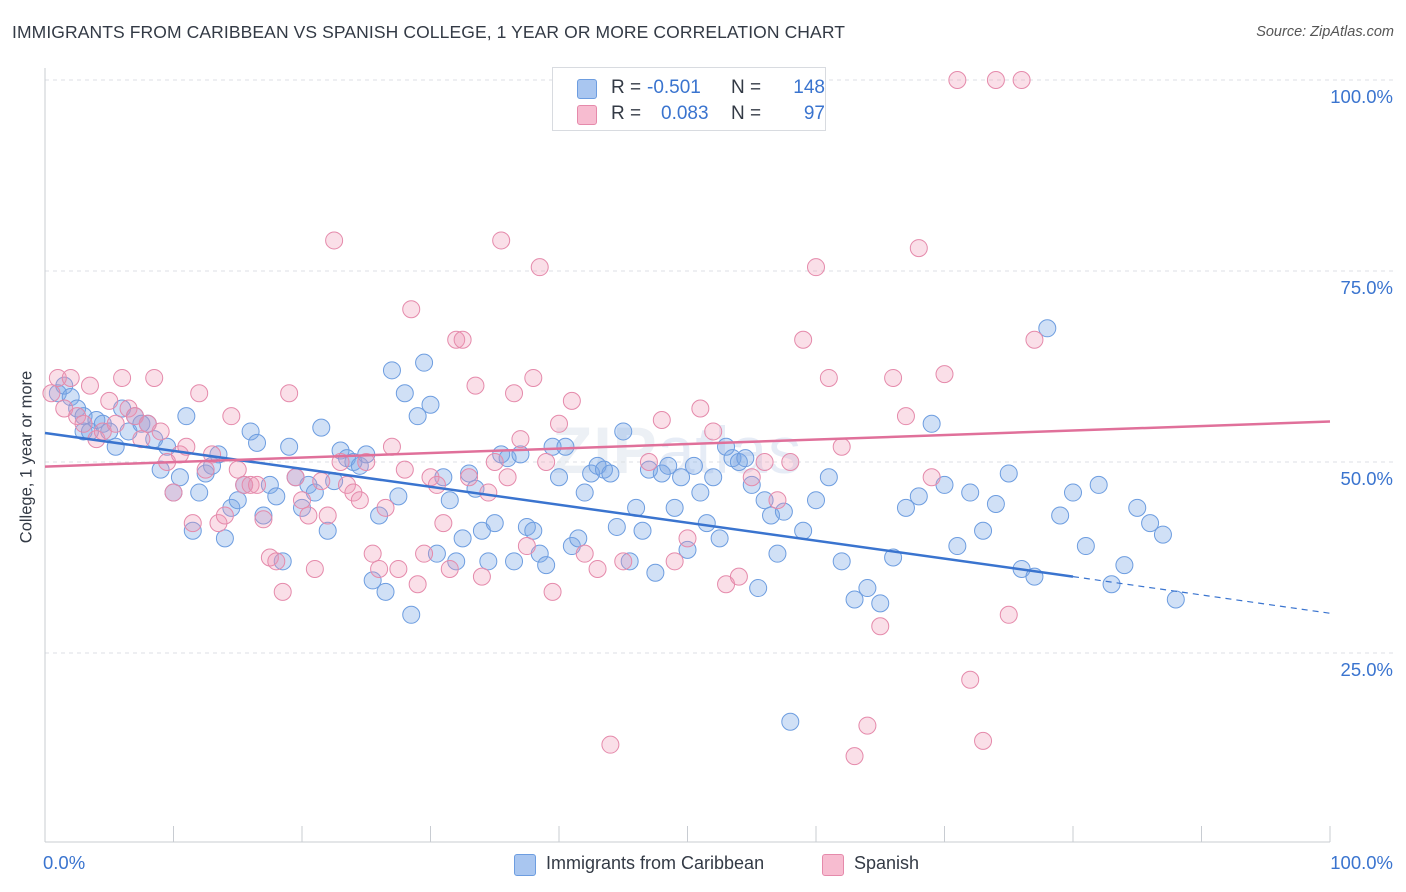 The width and height of the screenshot is (1406, 892). What do you see at coordinates (685, 113) in the screenshot?
I see `r-value-spanish: 0.083` at bounding box center [685, 113].